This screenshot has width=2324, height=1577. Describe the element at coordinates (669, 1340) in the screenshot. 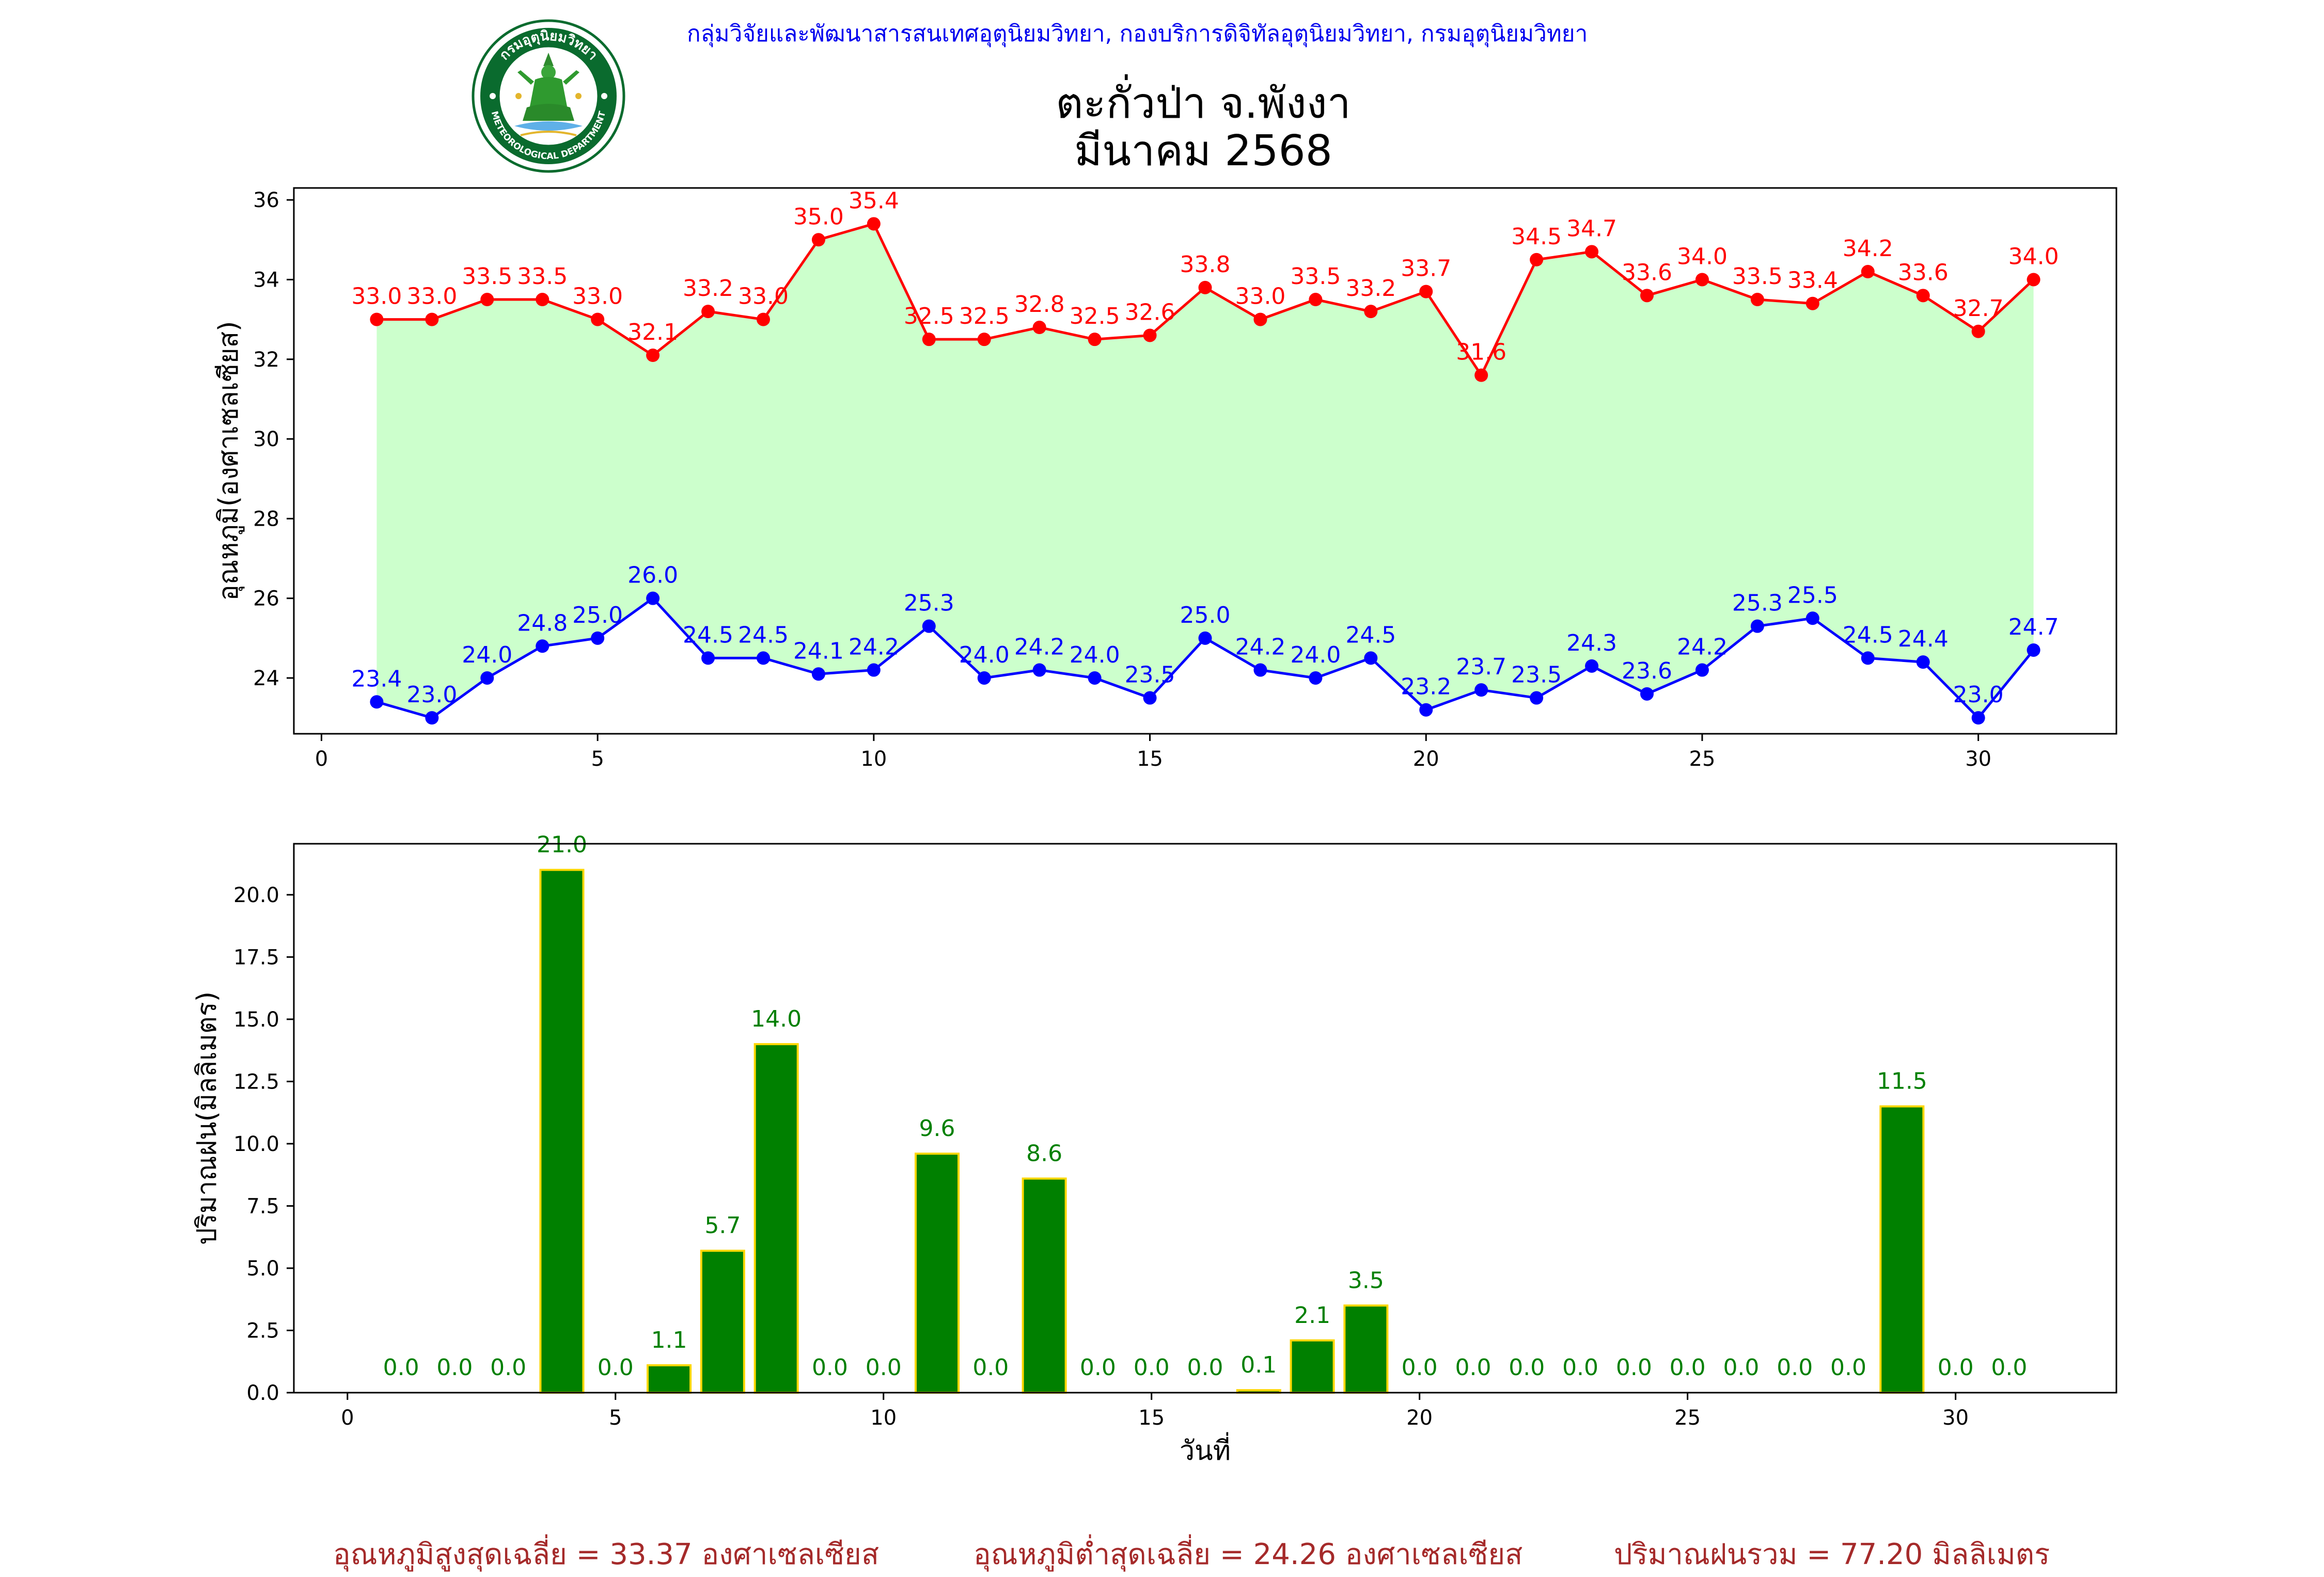

I see `rainfall-data-label: 1.1` at that location.